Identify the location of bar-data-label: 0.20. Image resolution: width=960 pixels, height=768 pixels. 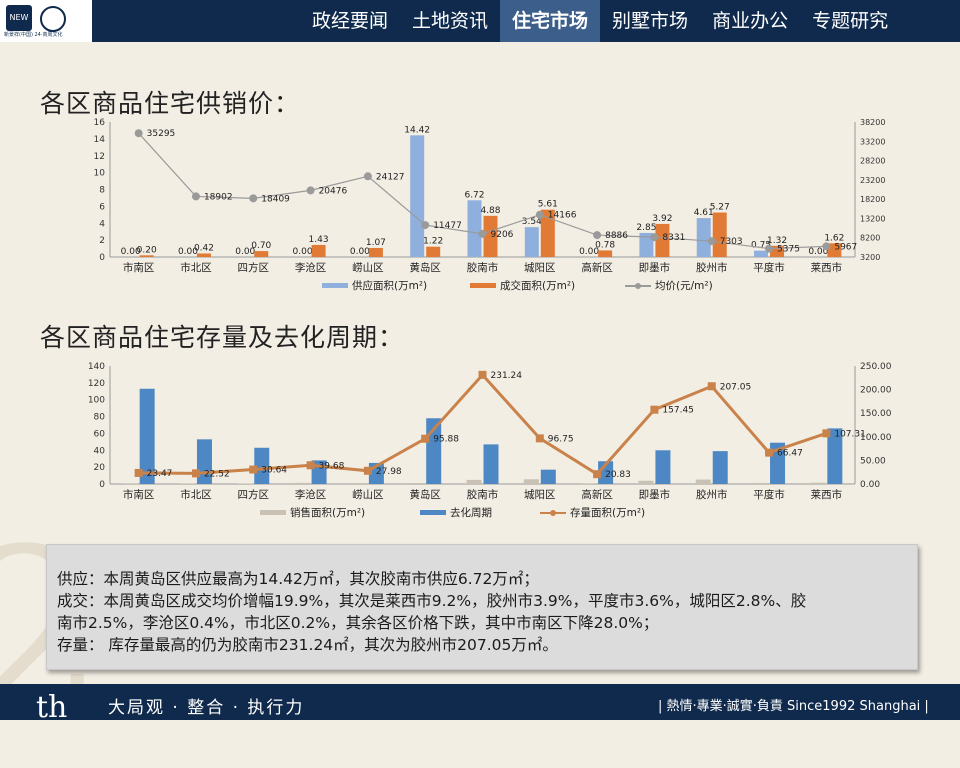
(147, 250).